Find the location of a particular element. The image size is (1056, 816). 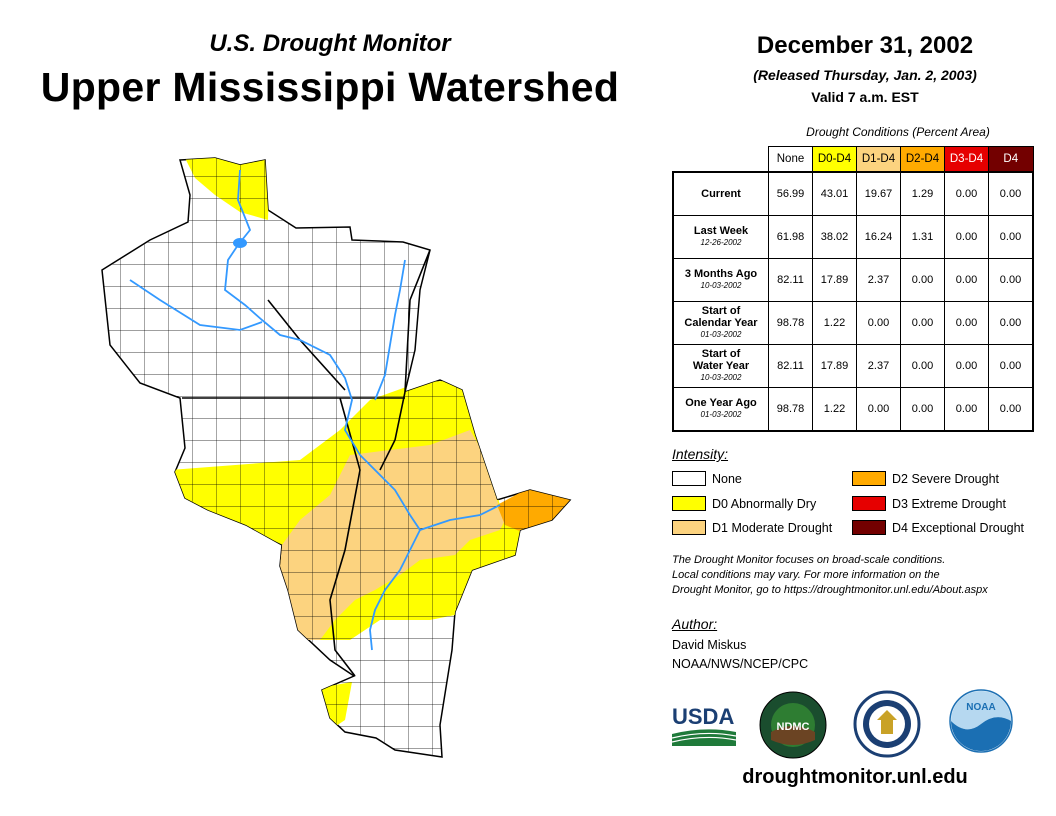

noaa-logo: NOAA is located at coordinates (981, 721).